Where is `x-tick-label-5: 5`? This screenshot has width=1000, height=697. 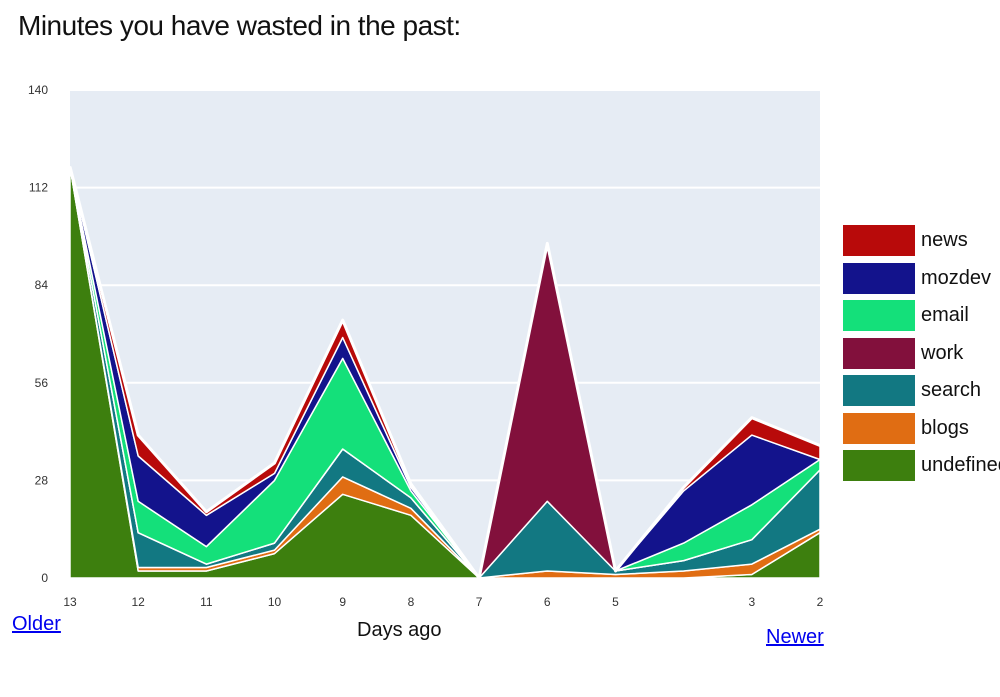 x-tick-label-5: 5 is located at coordinates (615, 602).